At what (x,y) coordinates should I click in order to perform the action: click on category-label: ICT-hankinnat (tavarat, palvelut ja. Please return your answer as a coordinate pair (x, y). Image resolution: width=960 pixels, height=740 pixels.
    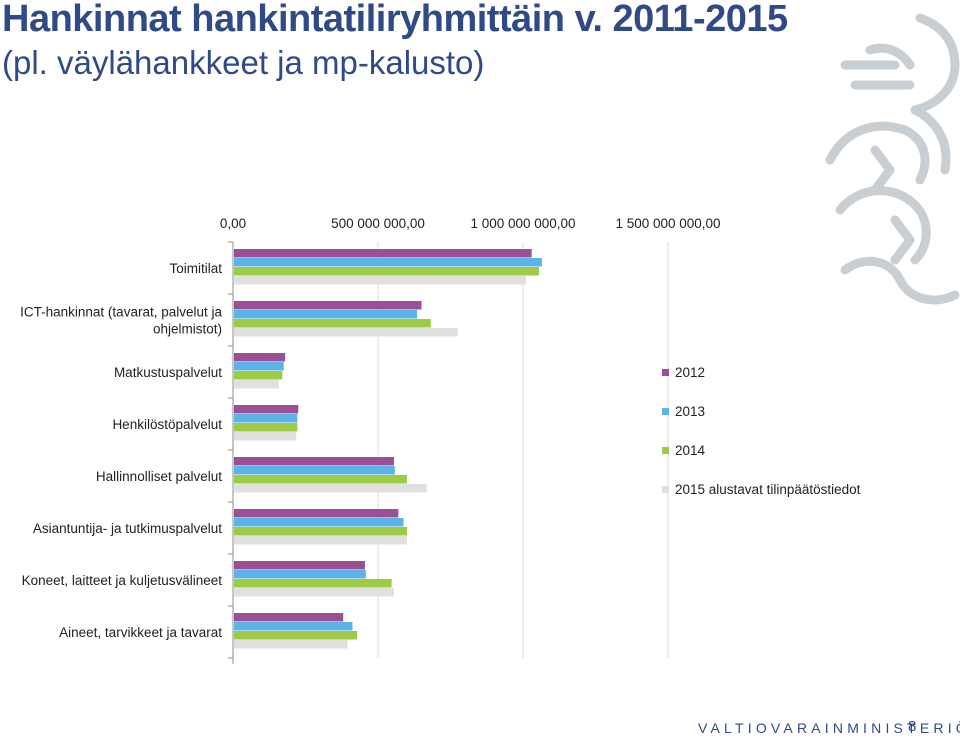
    Looking at the image, I should click on (121, 312).